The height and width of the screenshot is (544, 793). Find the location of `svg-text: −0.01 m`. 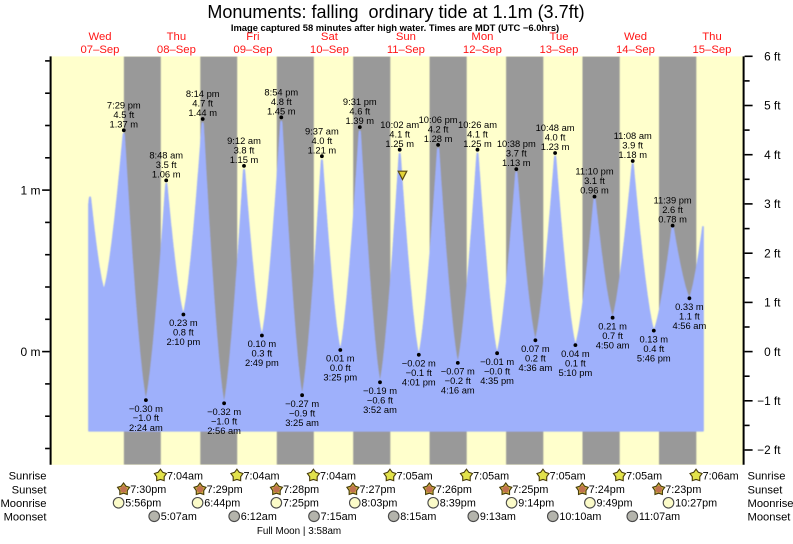

svg-text: −0.01 m is located at coordinates (497, 362).